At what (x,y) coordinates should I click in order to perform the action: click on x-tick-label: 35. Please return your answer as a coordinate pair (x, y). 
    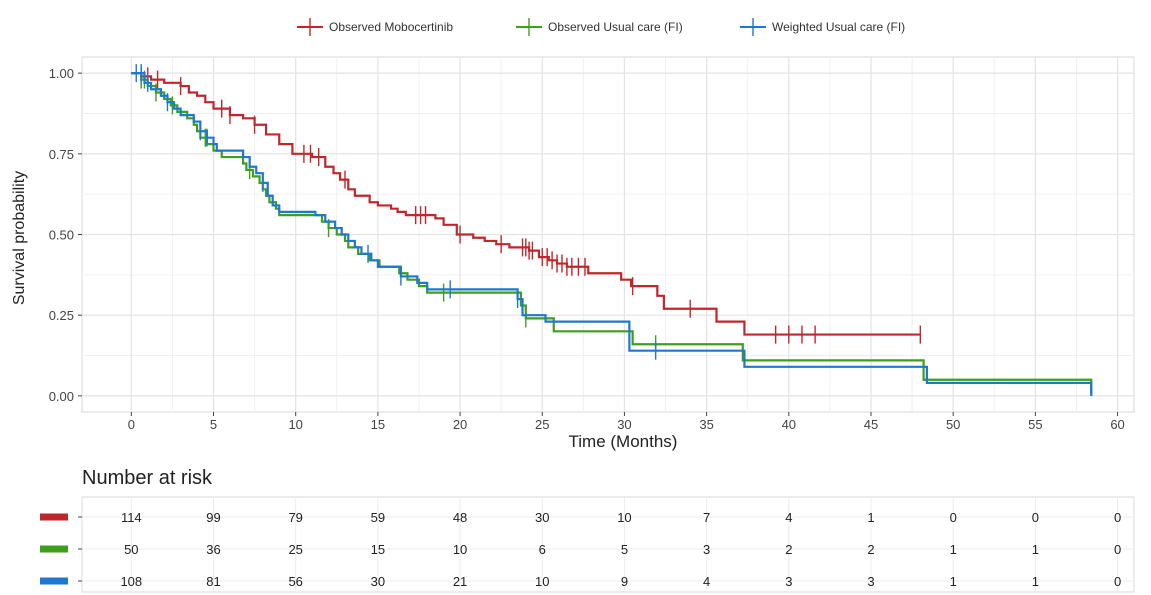
    Looking at the image, I should click on (706, 424).